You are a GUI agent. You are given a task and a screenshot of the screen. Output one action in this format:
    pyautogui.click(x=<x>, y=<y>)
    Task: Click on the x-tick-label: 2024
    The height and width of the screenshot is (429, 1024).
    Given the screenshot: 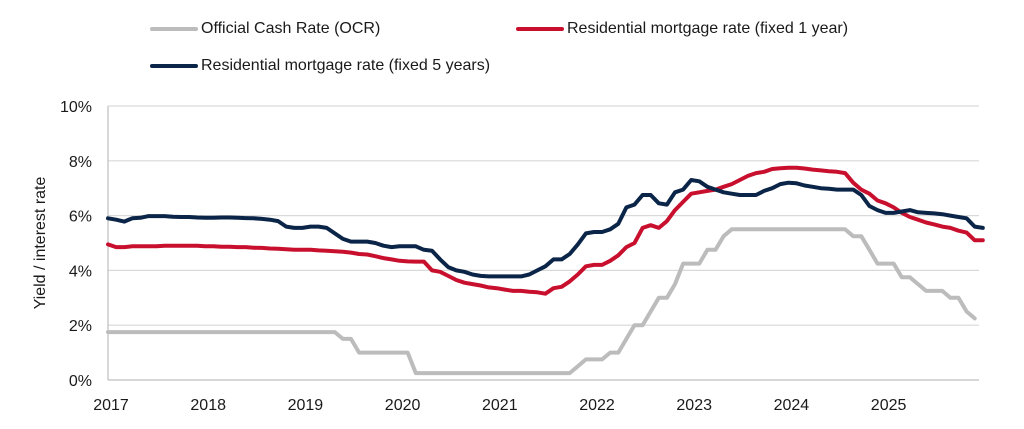 What is the action you would take?
    pyautogui.click(x=792, y=405)
    